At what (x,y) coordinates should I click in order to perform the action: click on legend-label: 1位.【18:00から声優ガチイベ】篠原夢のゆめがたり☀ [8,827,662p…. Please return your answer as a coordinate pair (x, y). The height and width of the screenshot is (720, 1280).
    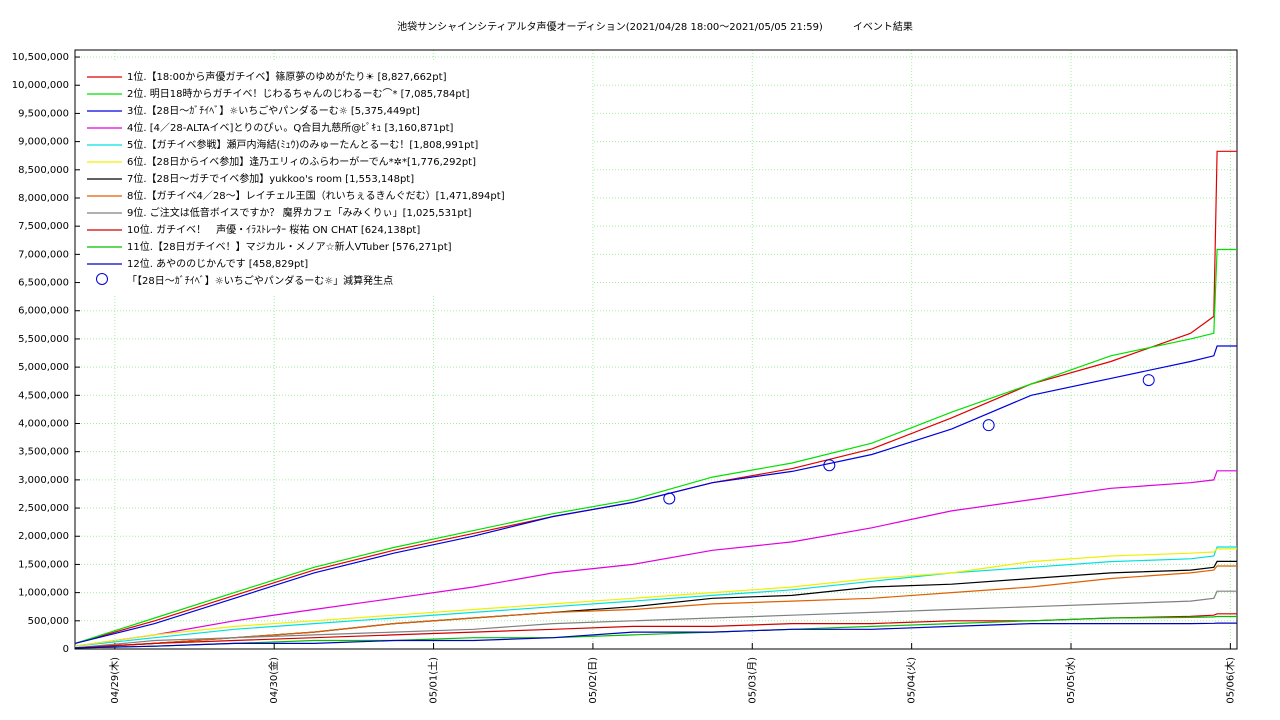
    Looking at the image, I should click on (287, 76).